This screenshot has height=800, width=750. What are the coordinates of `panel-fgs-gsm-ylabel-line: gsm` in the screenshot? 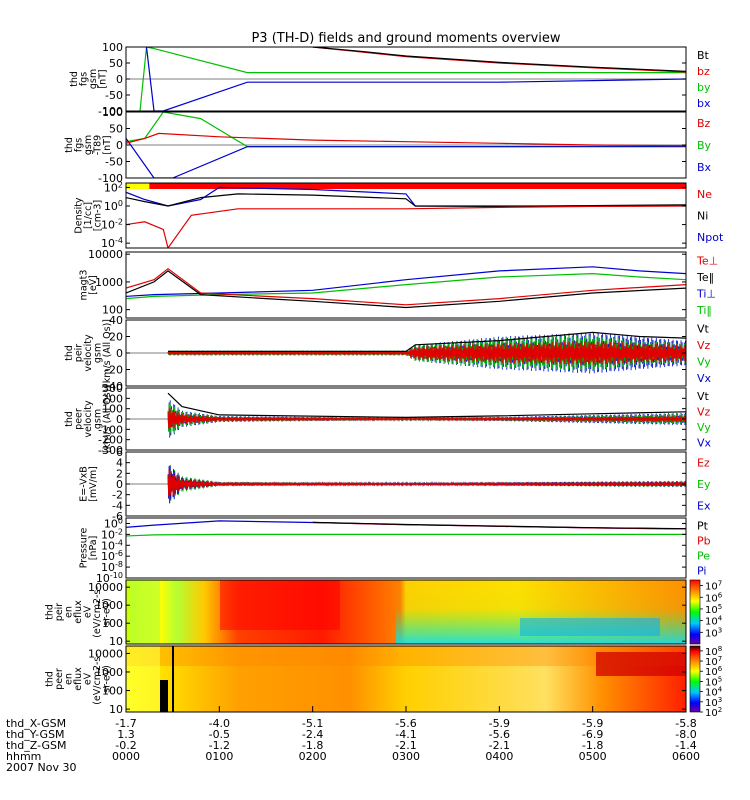 It's located at (93, 79).